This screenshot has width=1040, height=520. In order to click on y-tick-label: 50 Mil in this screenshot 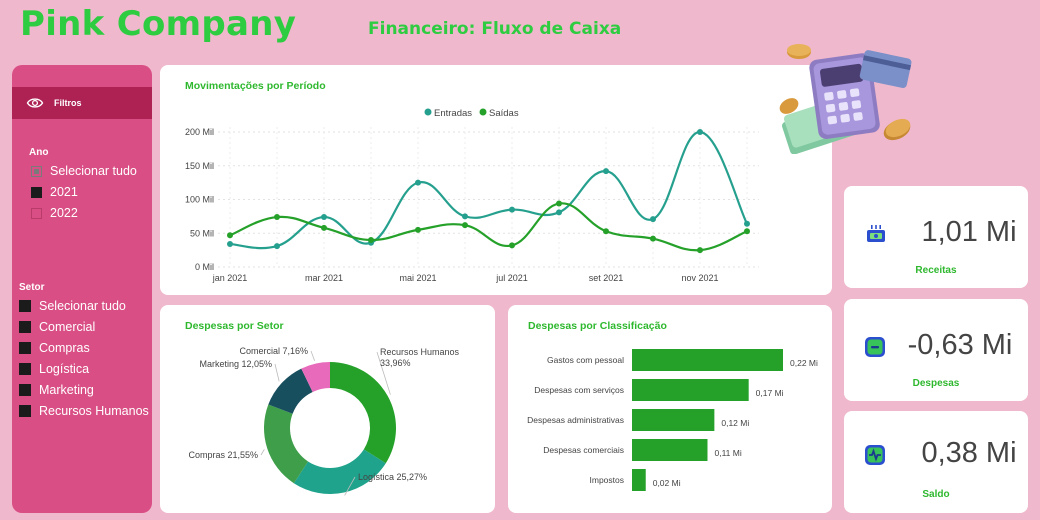, I will do `click(202, 233)`.